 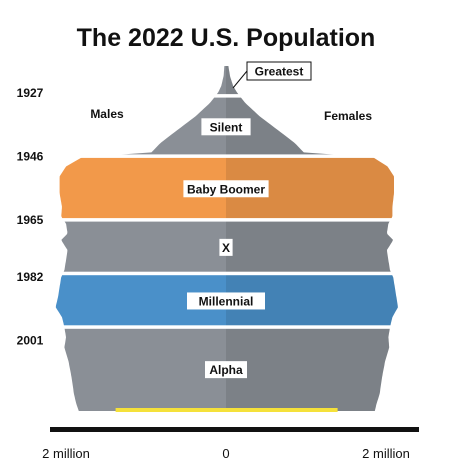 I want to click on callout-line, so click(x=240, y=79).